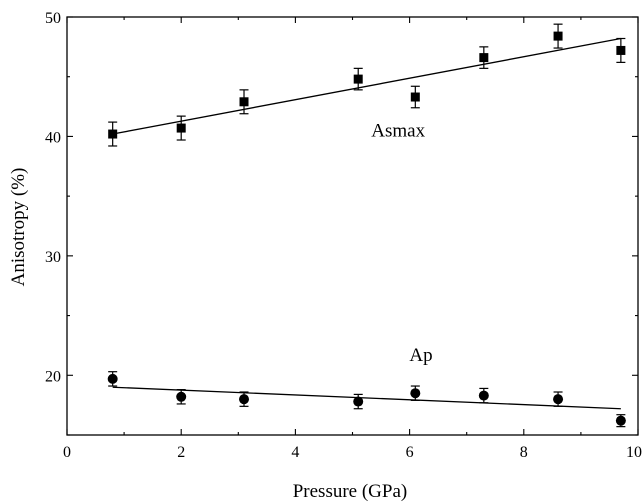 This screenshot has height=502, width=642. Describe the element at coordinates (634, 452) in the screenshot. I see `x-tick-label: 10` at that location.